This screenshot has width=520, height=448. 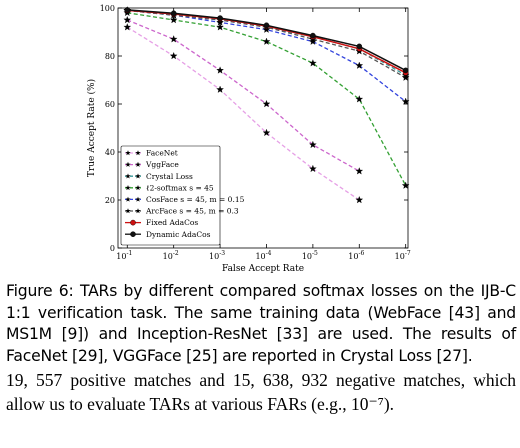 What do you see at coordinates (356, 255) in the screenshot?
I see `x-tick-label: 10⁻⁶` at bounding box center [356, 255].